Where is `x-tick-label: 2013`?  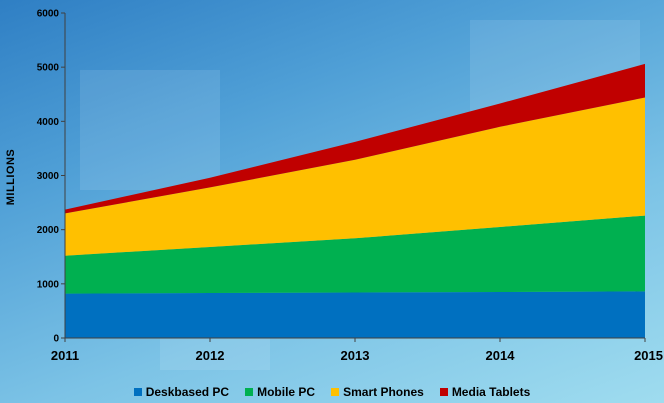 x-tick-label: 2013 is located at coordinates (355, 355).